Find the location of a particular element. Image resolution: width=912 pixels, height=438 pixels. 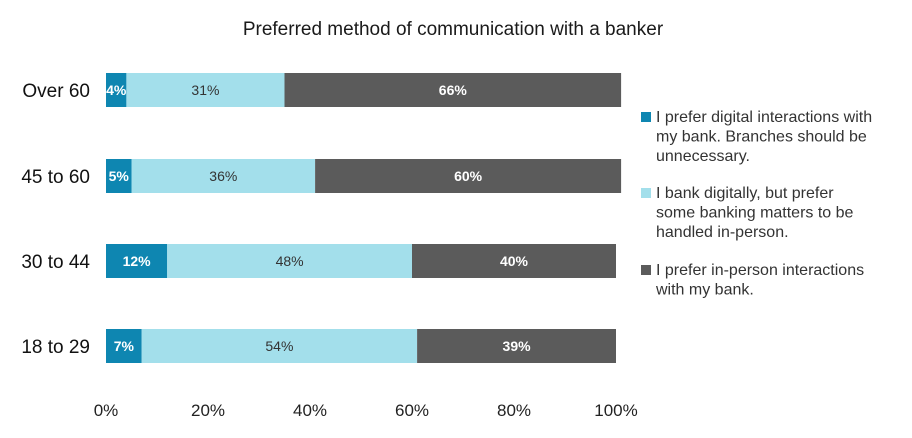

data-label: 36% is located at coordinates (223, 176).